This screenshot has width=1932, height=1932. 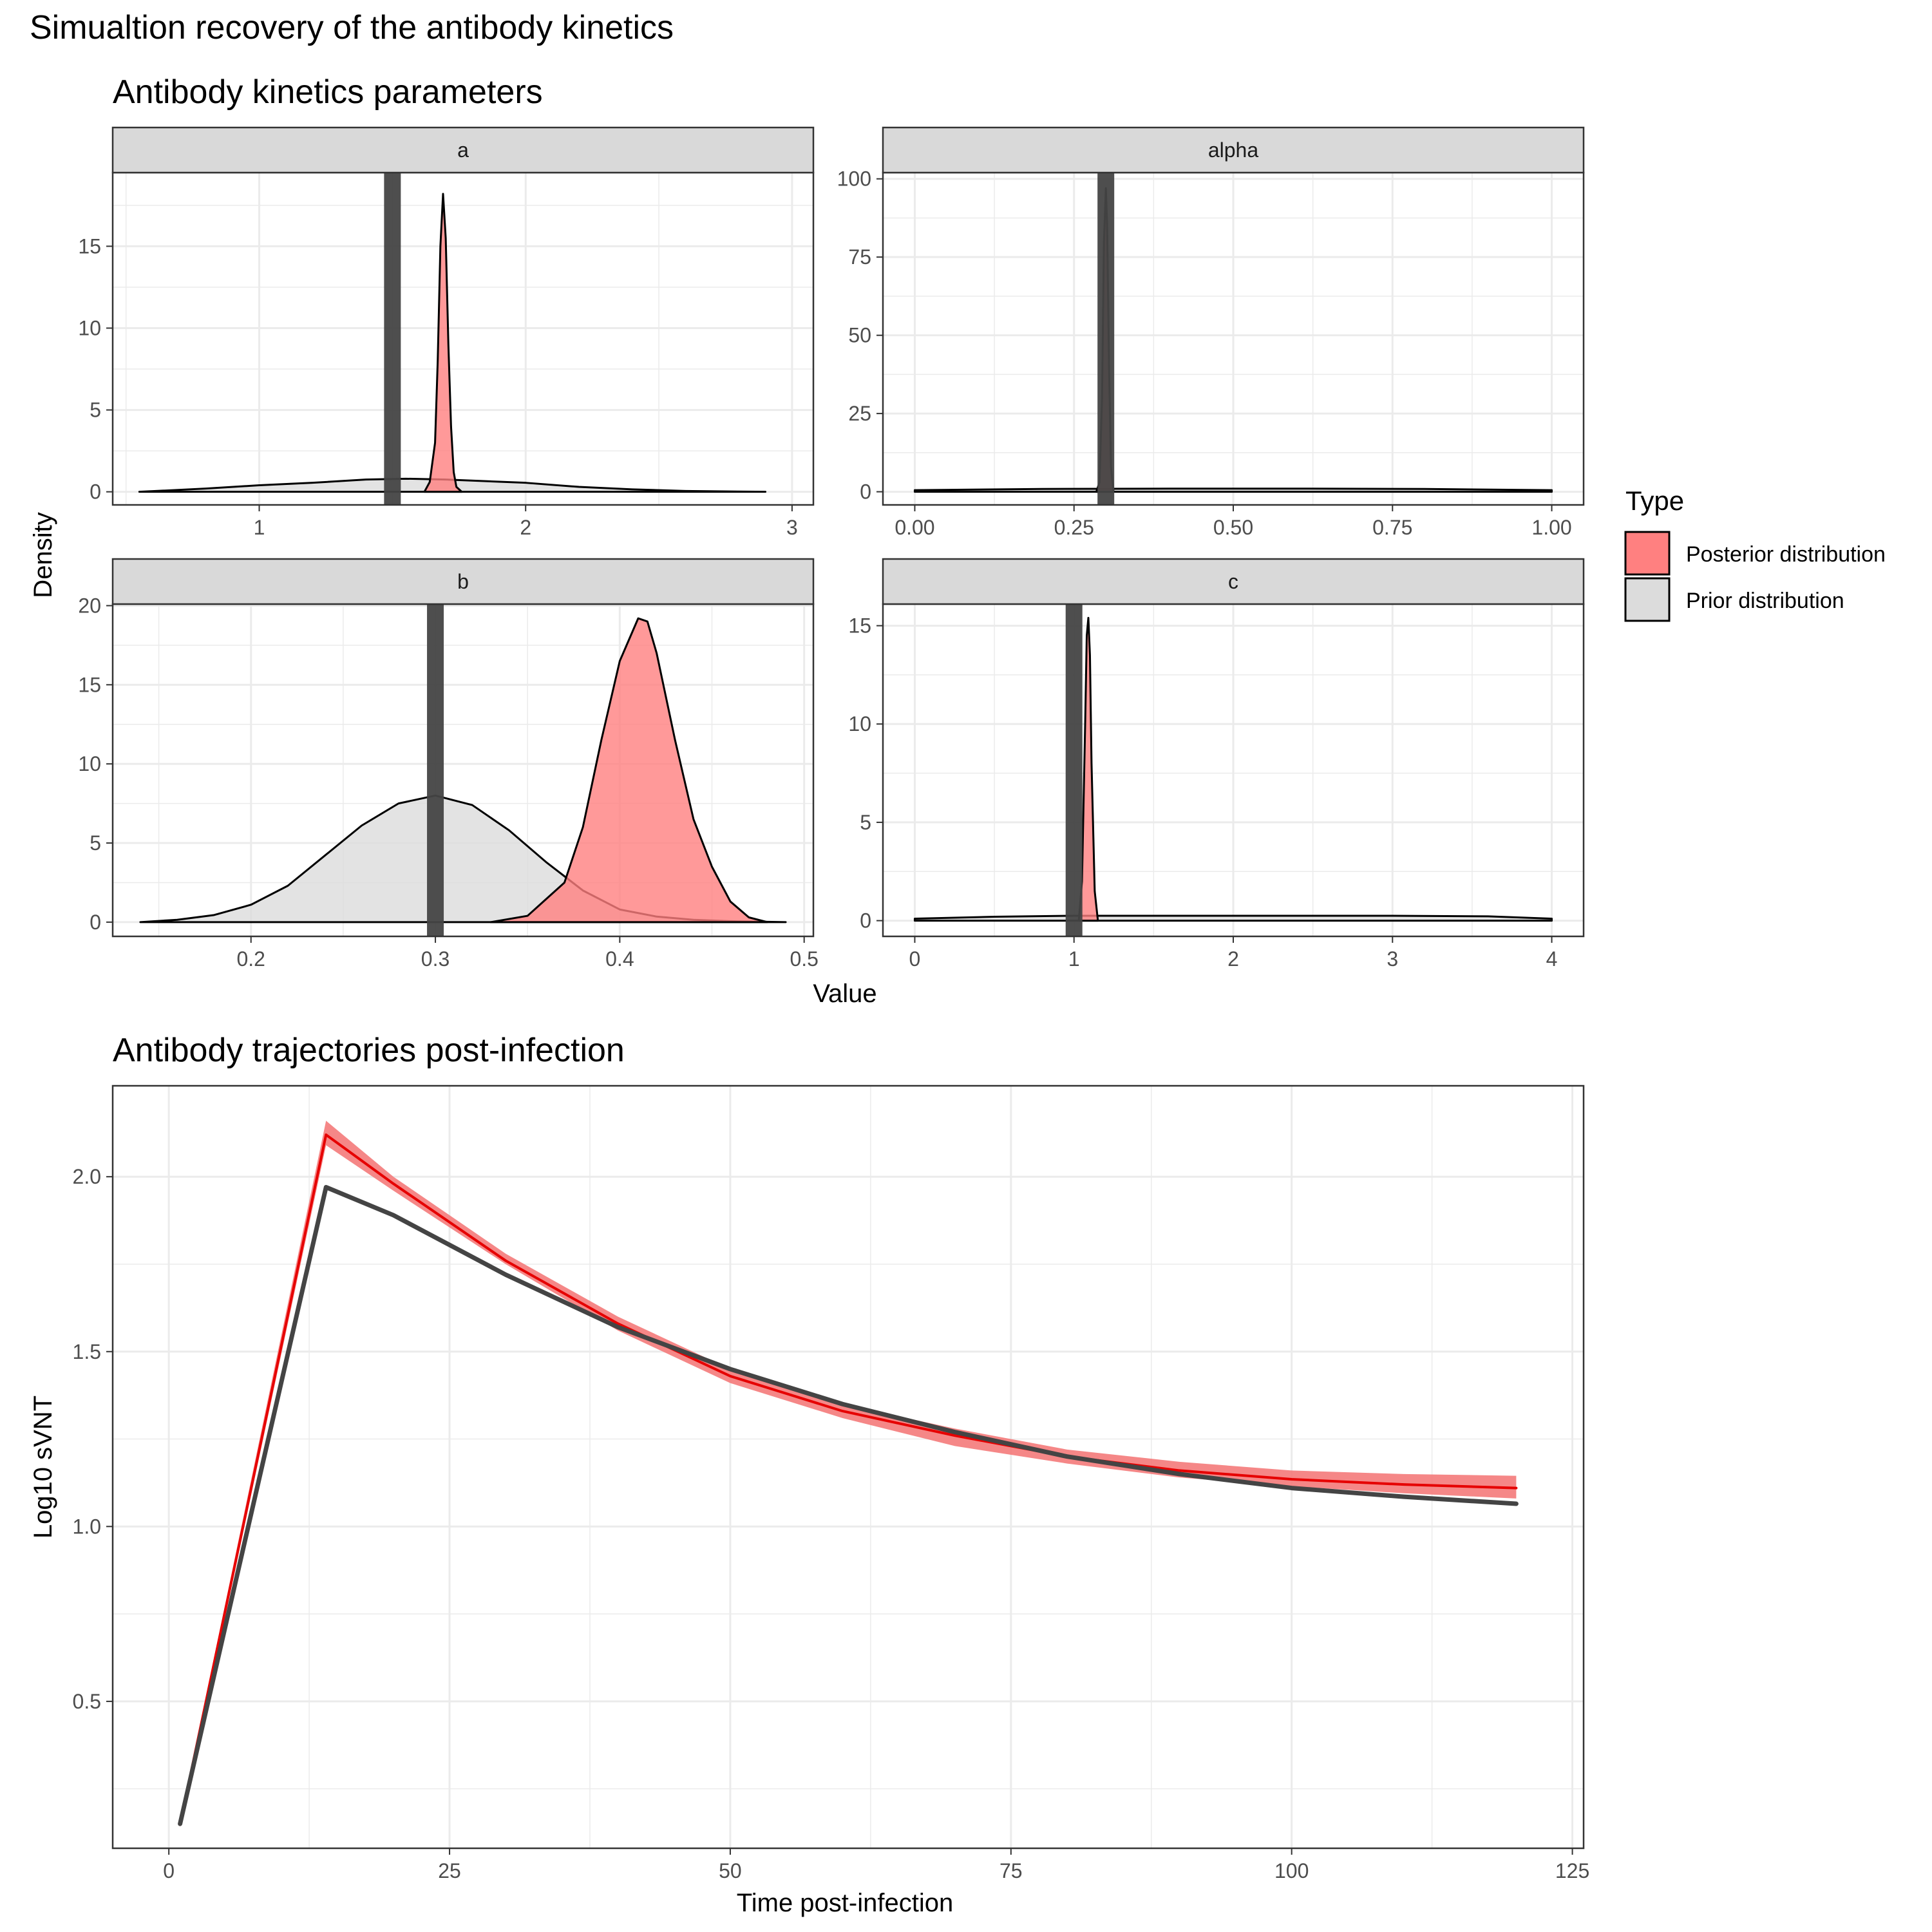 I want to click on panel-background, so click(x=463, y=339).